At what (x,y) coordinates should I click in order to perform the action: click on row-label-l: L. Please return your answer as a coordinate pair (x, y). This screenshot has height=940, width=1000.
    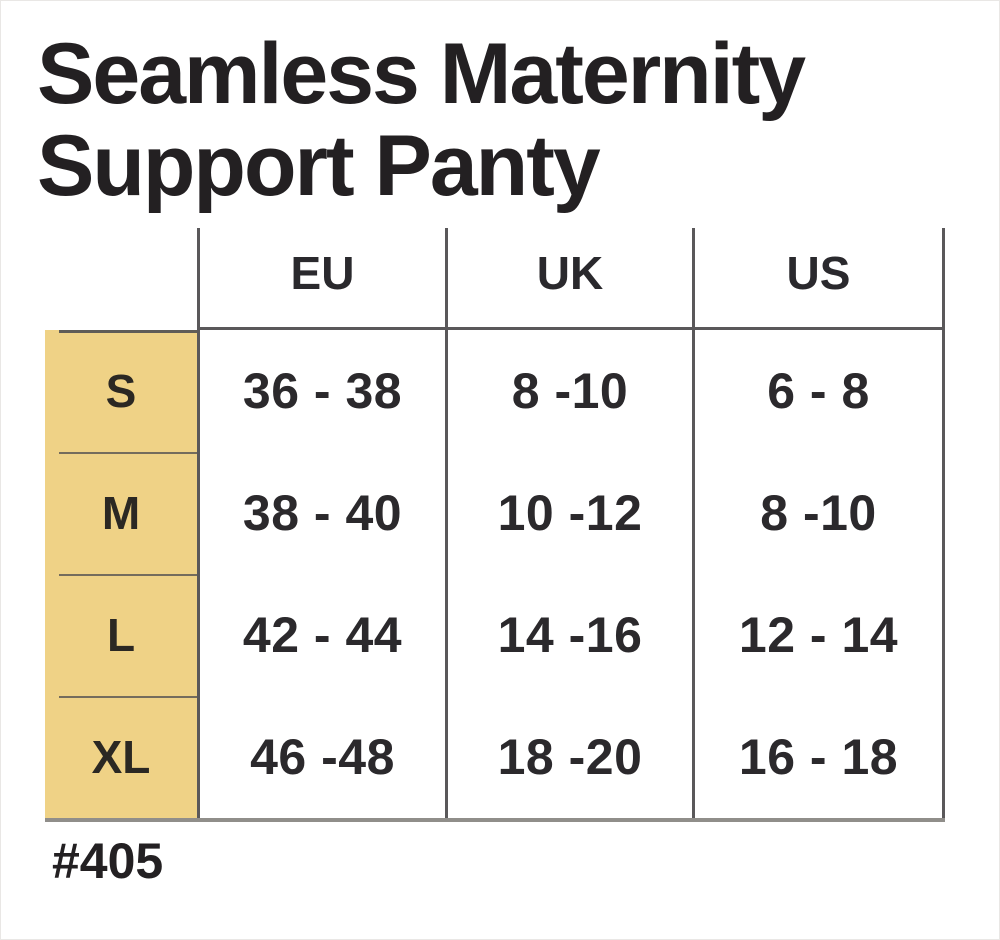
    Looking at the image, I should click on (122, 635).